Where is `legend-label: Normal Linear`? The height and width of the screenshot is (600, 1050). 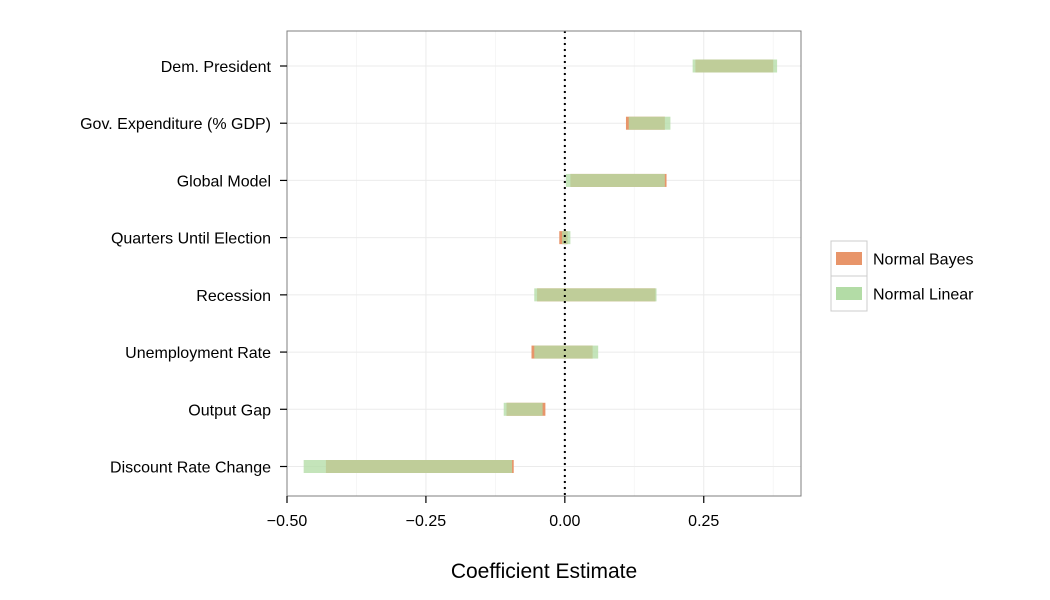
legend-label: Normal Linear is located at coordinates (923, 295).